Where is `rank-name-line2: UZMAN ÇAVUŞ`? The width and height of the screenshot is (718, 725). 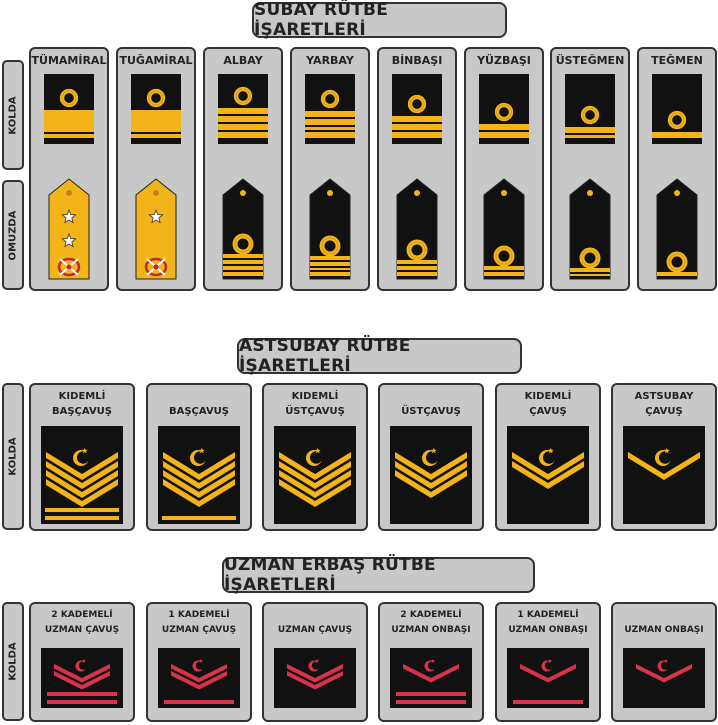 rank-name-line2: UZMAN ÇAVUŞ is located at coordinates (315, 630).